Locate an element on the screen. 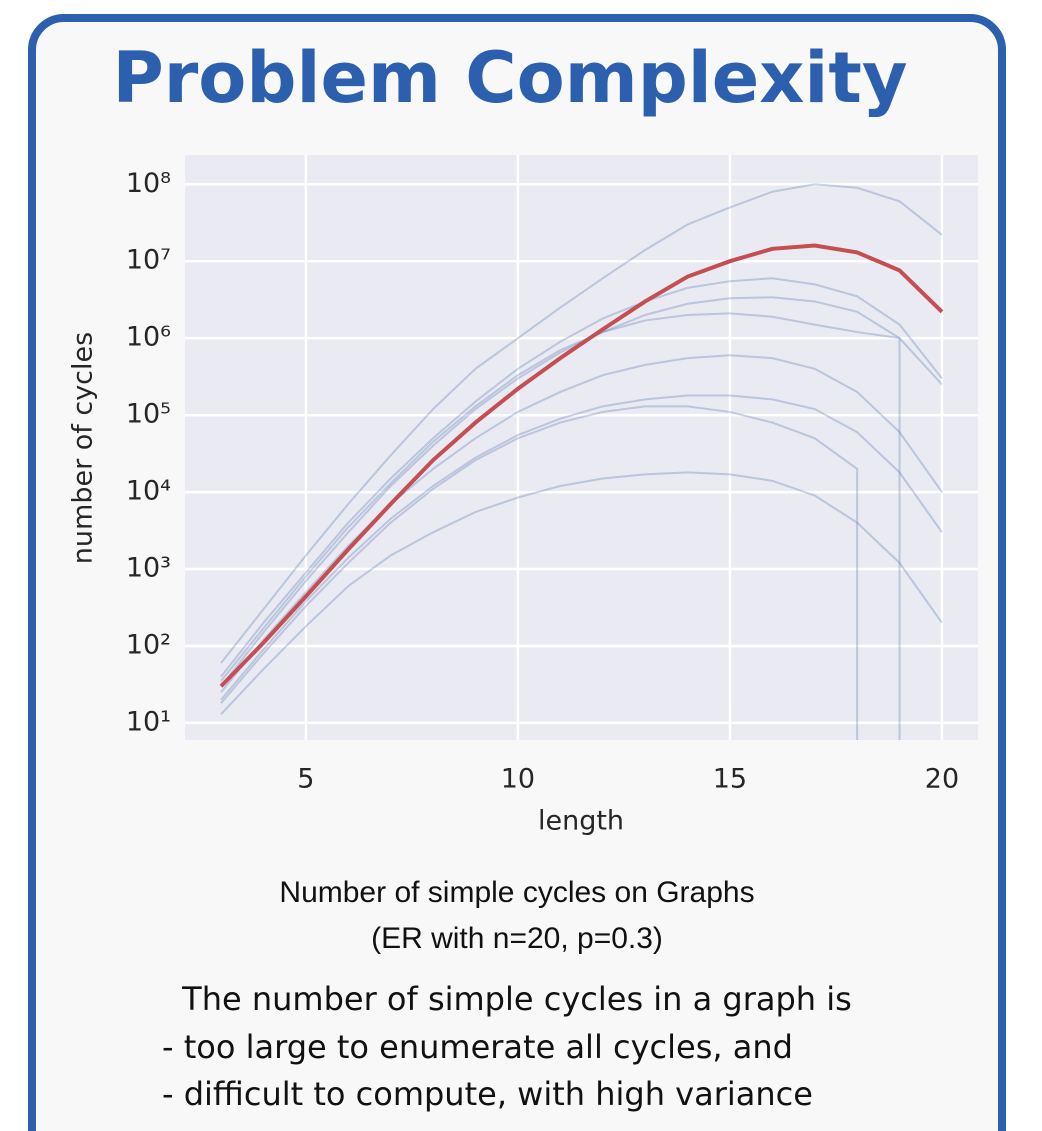  y-tick-label: 10⁷ is located at coordinates (148, 260).